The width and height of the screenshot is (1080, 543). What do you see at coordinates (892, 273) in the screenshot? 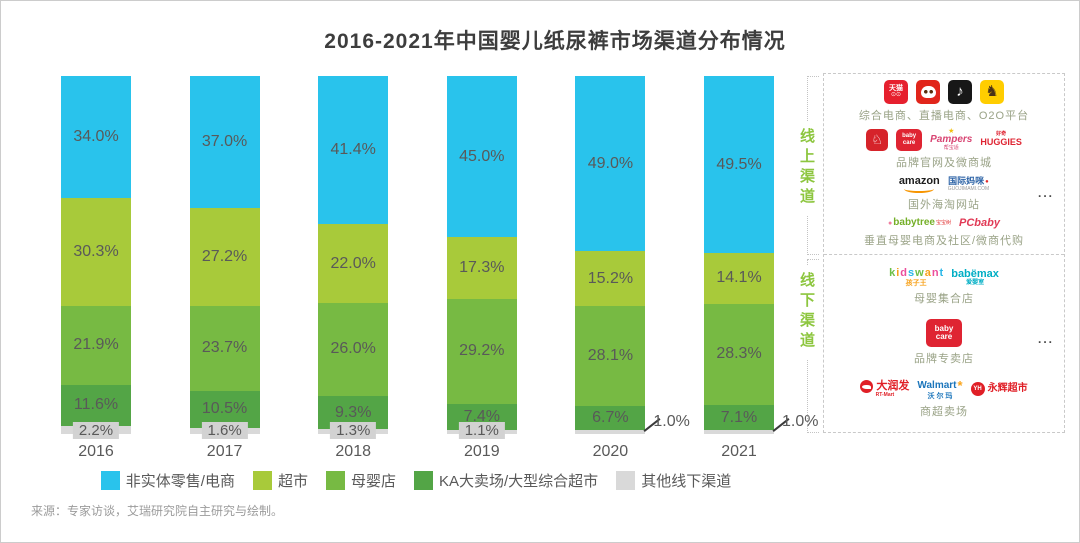
I see `logo-text: k` at bounding box center [892, 273].